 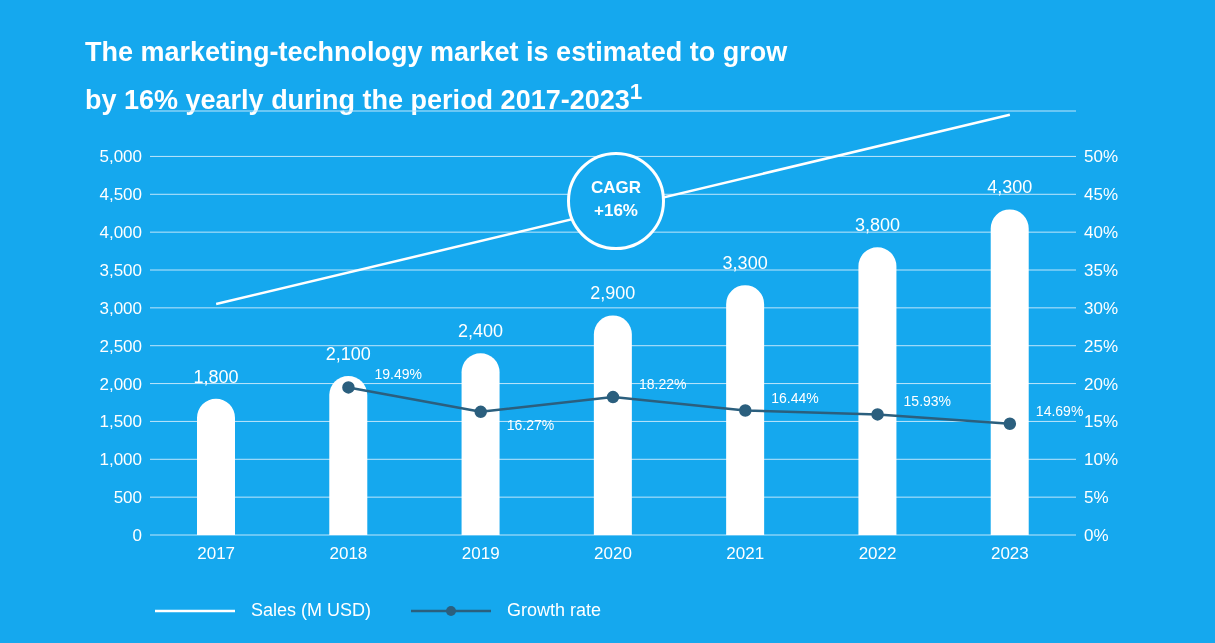 I want to click on annotation: CAGR +16%, so click(x=616, y=199).